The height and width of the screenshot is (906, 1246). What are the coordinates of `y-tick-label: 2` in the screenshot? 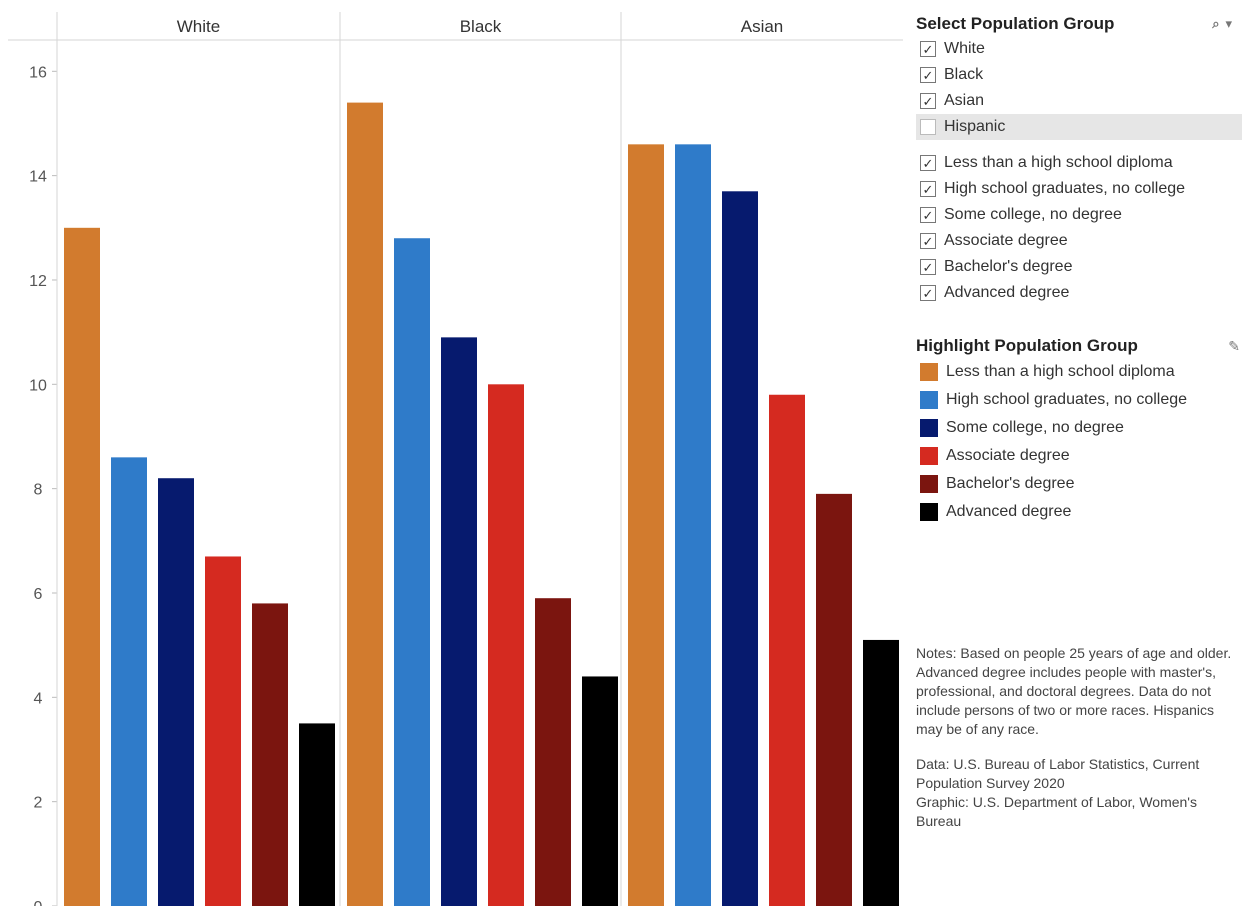 It's located at (38, 803).